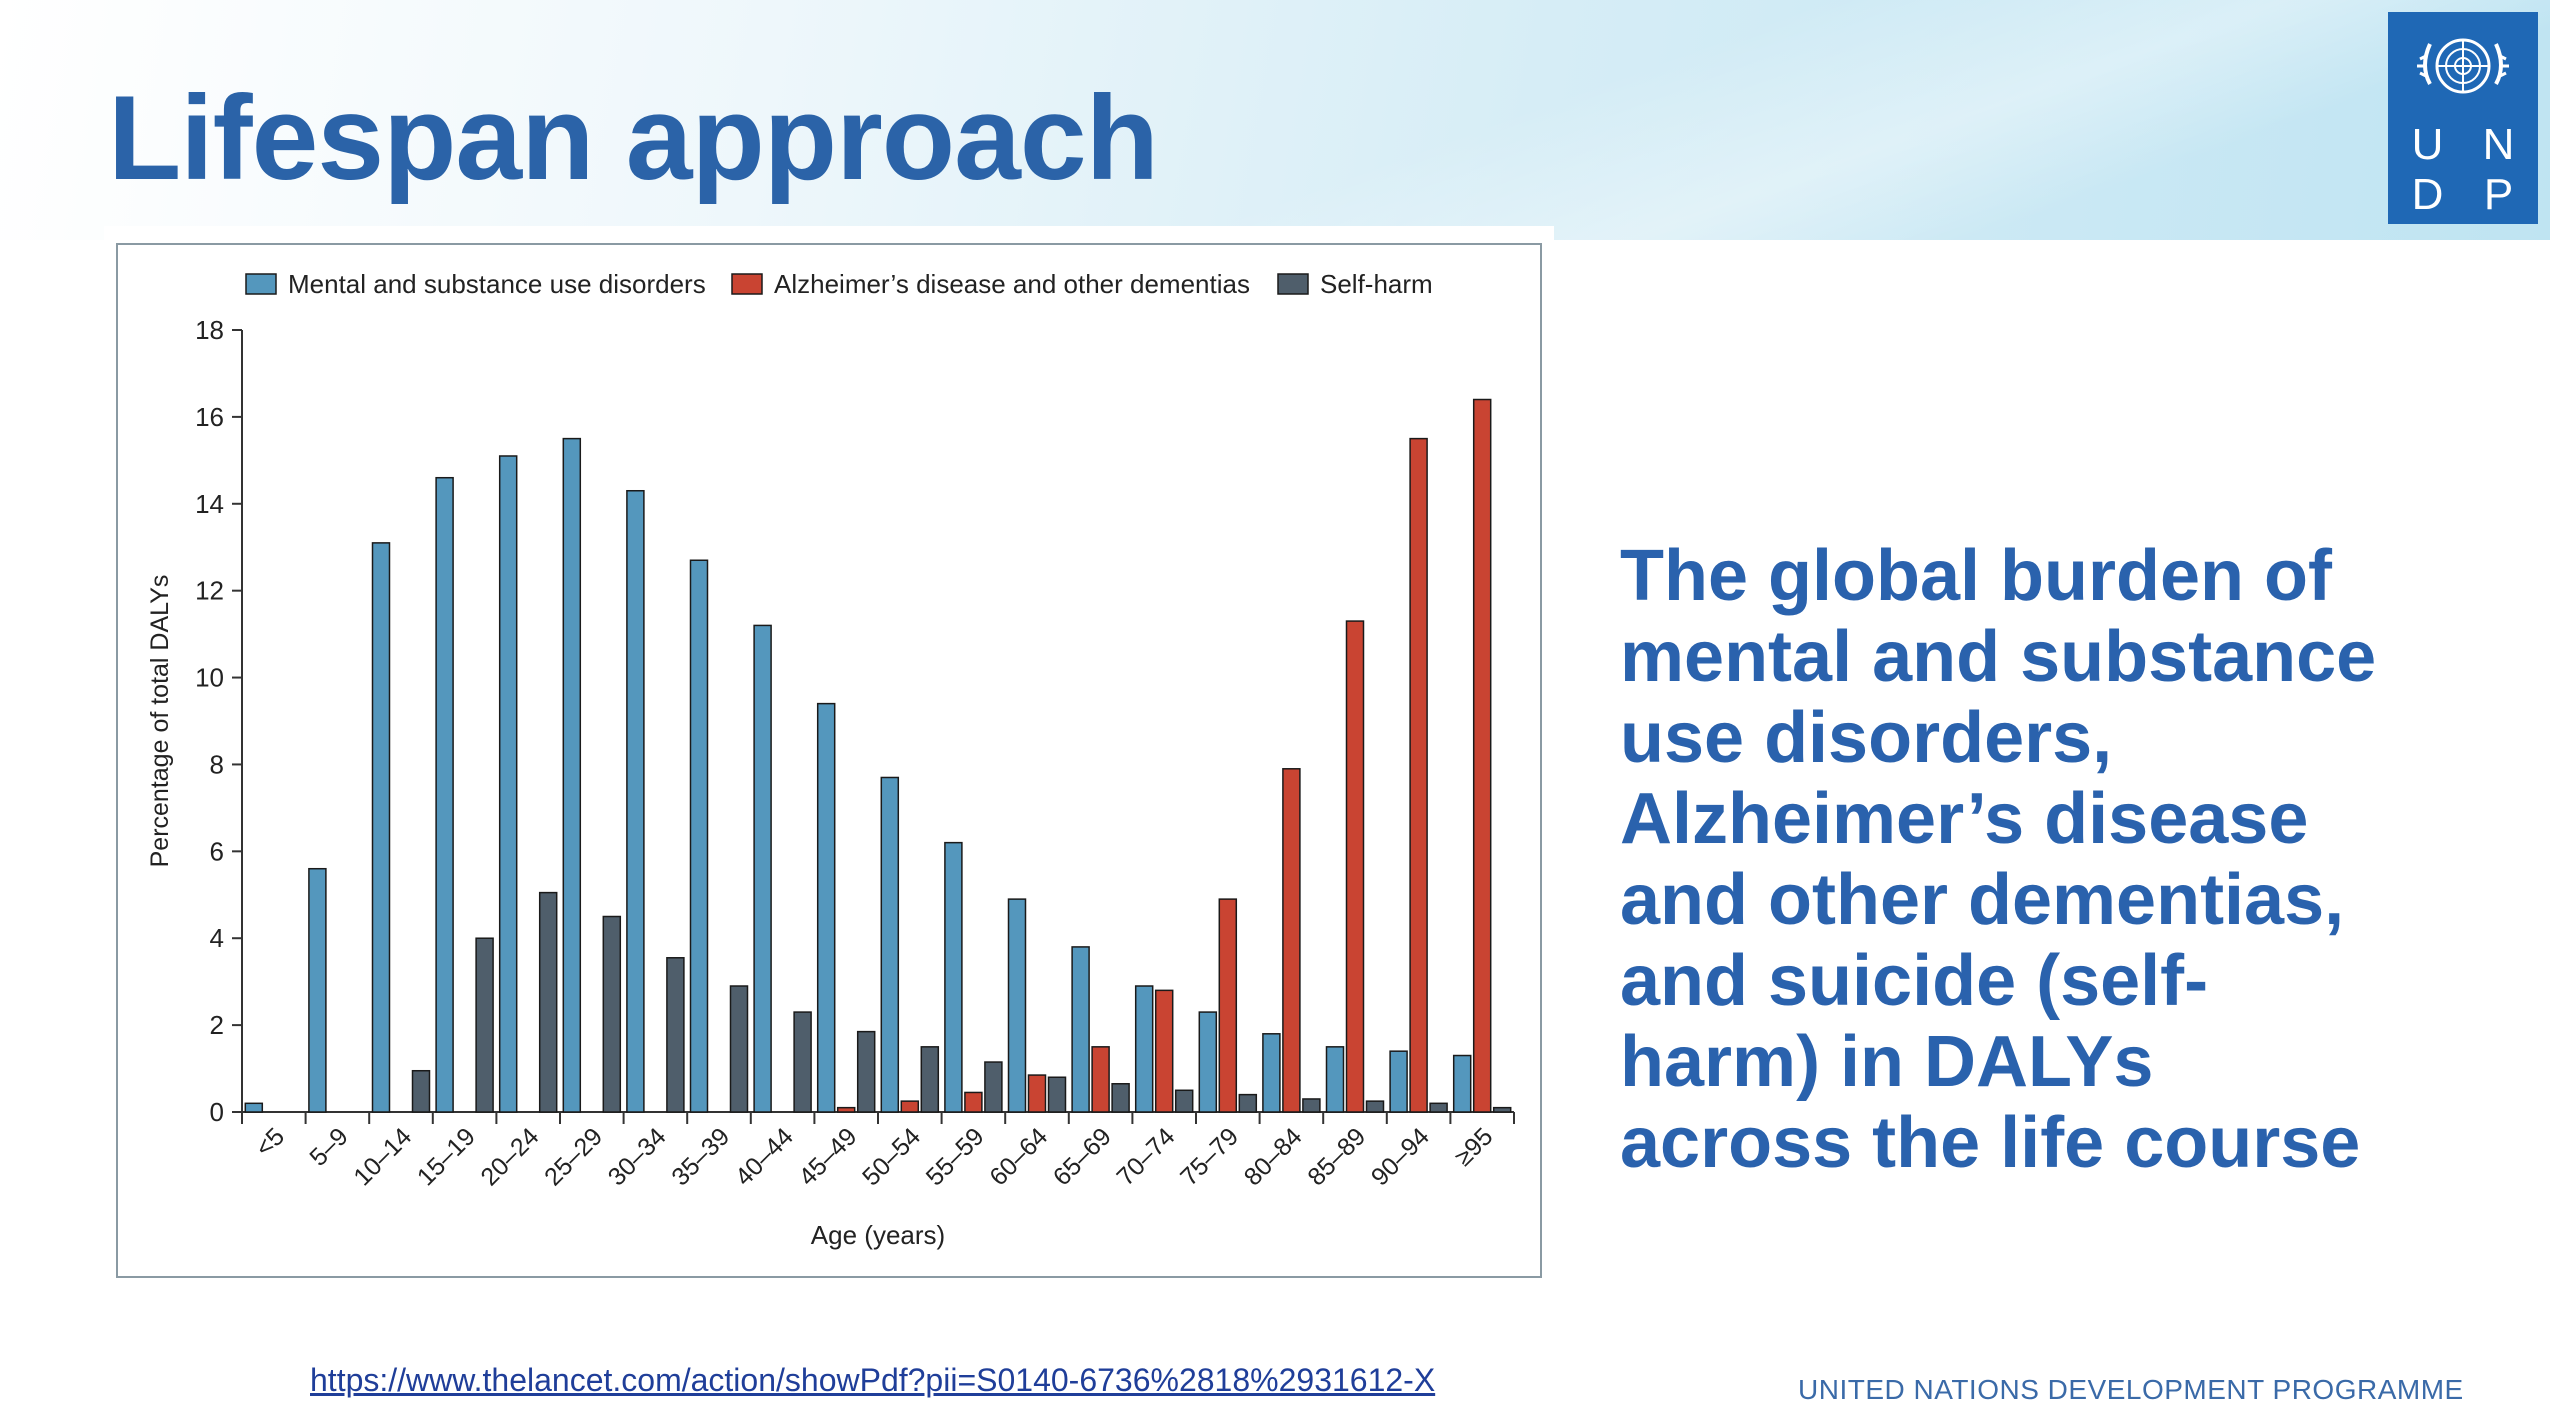 This screenshot has height=1428, width=2550. I want to click on y-tick-label: 6, so click(217, 851).